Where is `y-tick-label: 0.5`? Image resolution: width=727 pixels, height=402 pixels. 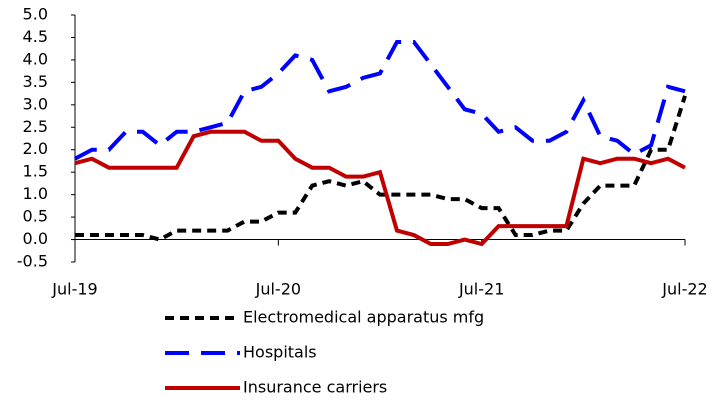 y-tick-label: 0.5 is located at coordinates (35, 216).